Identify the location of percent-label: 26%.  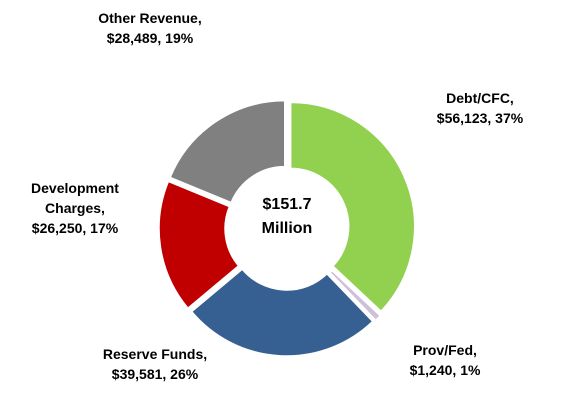
(184, 374).